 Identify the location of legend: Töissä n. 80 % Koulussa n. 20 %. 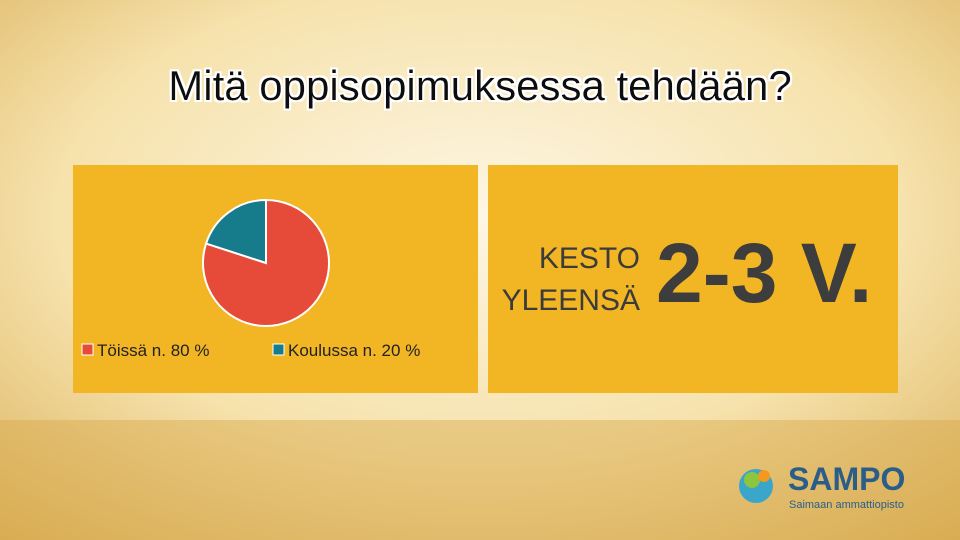
(250, 350).